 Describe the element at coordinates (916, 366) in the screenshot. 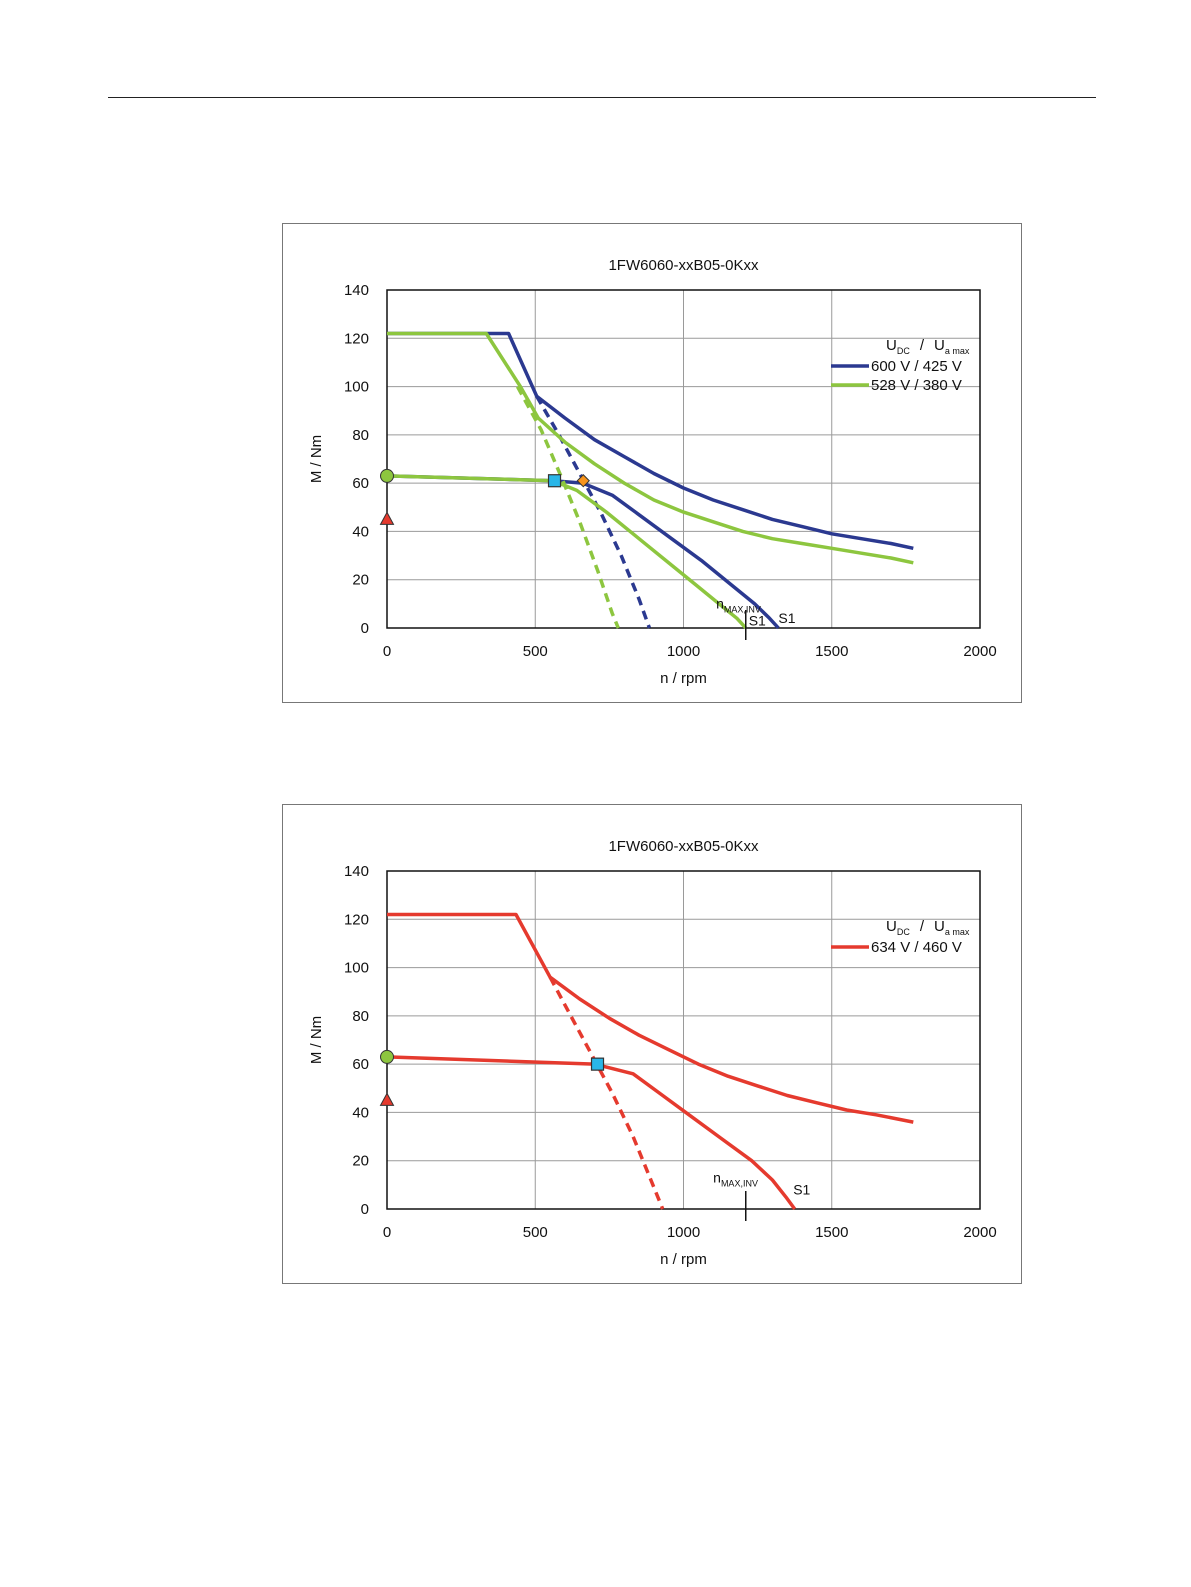

I see `legend-entry: 600 V / 425 V` at that location.